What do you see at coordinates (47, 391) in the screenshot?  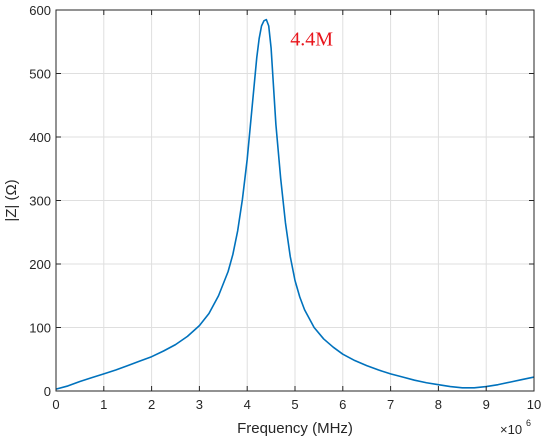 I see `y-tick-label: 0` at bounding box center [47, 391].